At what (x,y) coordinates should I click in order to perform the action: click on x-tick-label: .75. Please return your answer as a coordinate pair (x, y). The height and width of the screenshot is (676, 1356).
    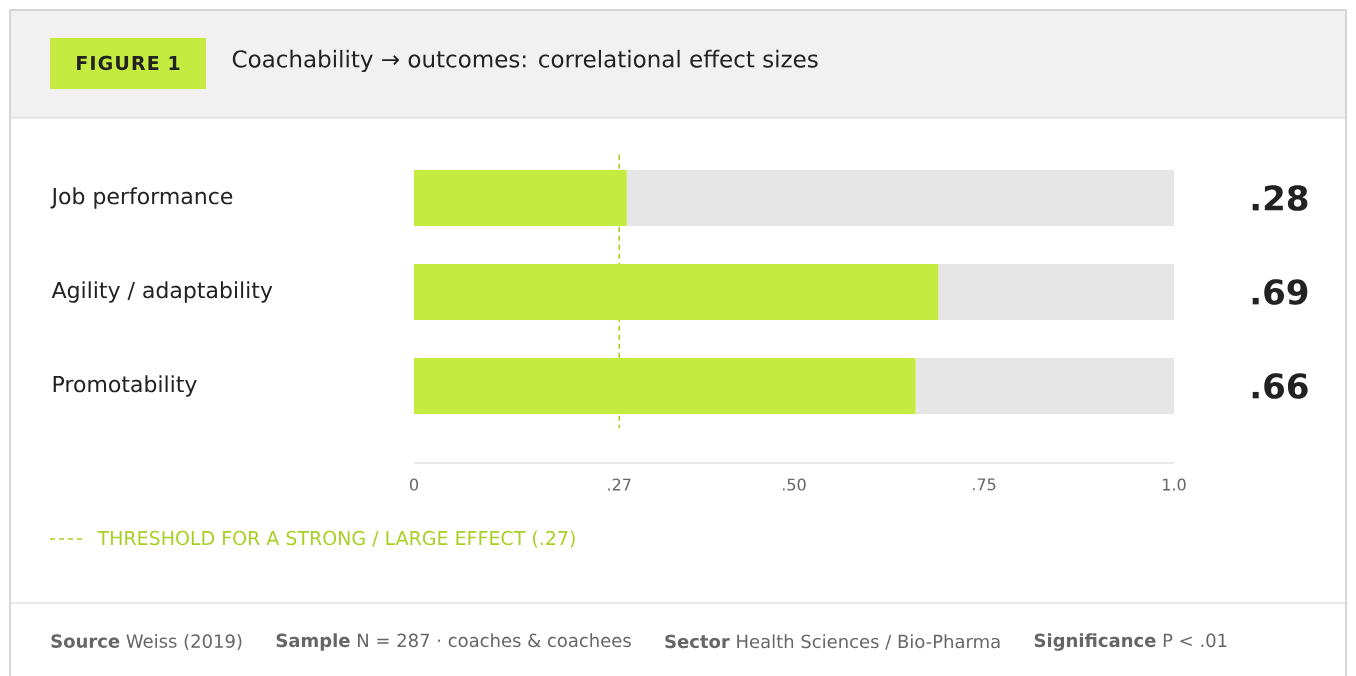
    Looking at the image, I should click on (984, 484).